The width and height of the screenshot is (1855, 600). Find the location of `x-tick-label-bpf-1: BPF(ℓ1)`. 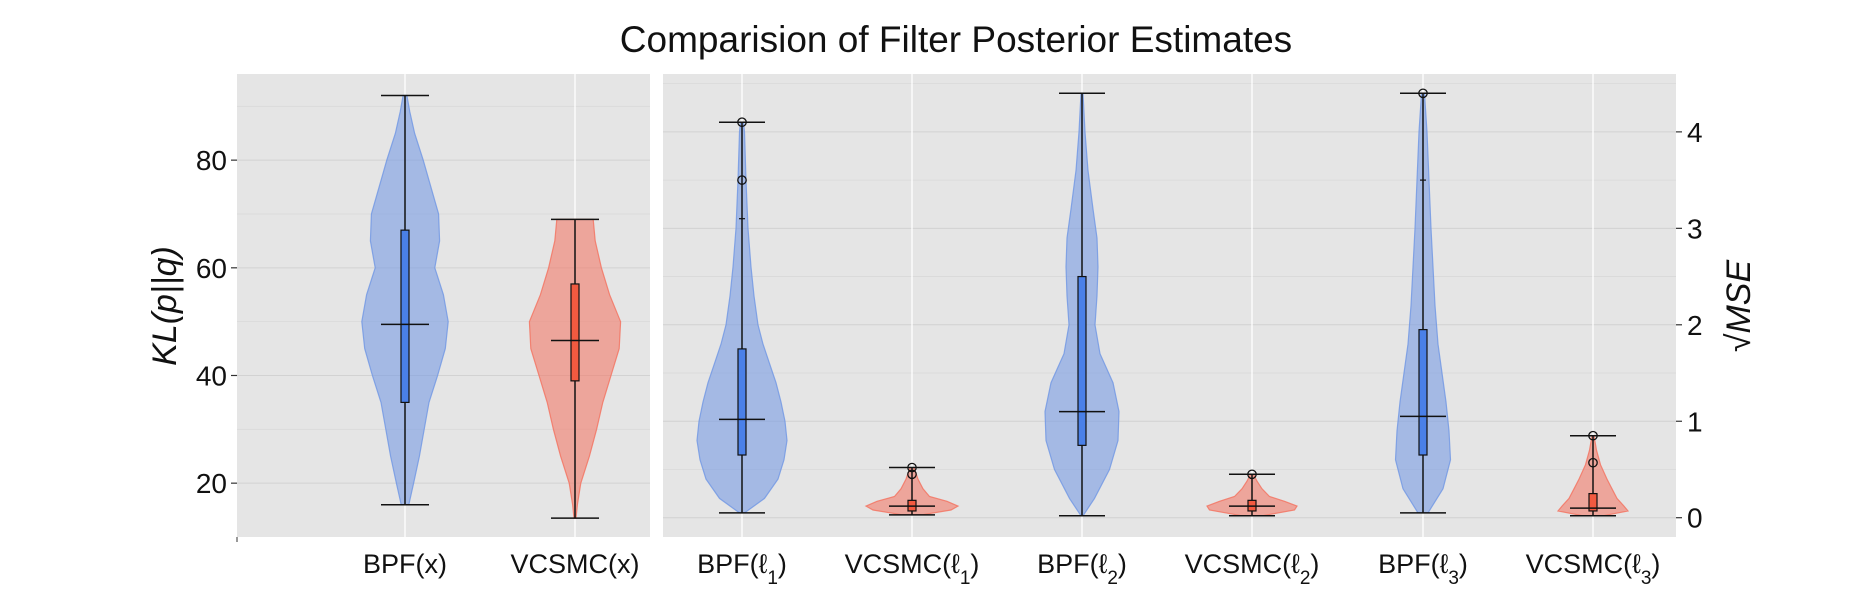

x-tick-label-bpf-1: BPF(ℓ1) is located at coordinates (742, 569).